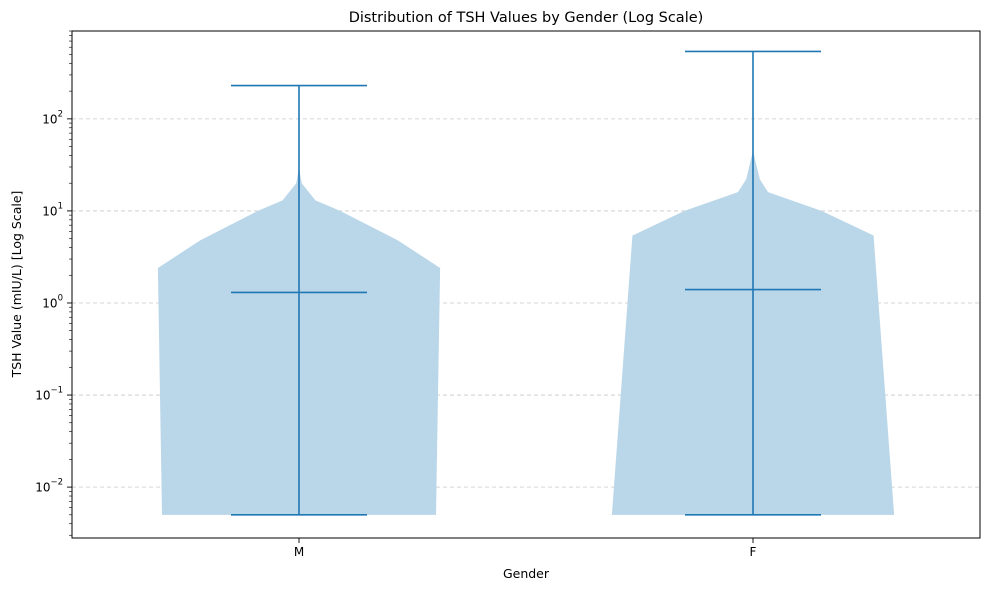  I want to click on y-axis-ticks: 10⁻² 10⁻¹ 10⁰ 10¹ 10², so click(53, 283).